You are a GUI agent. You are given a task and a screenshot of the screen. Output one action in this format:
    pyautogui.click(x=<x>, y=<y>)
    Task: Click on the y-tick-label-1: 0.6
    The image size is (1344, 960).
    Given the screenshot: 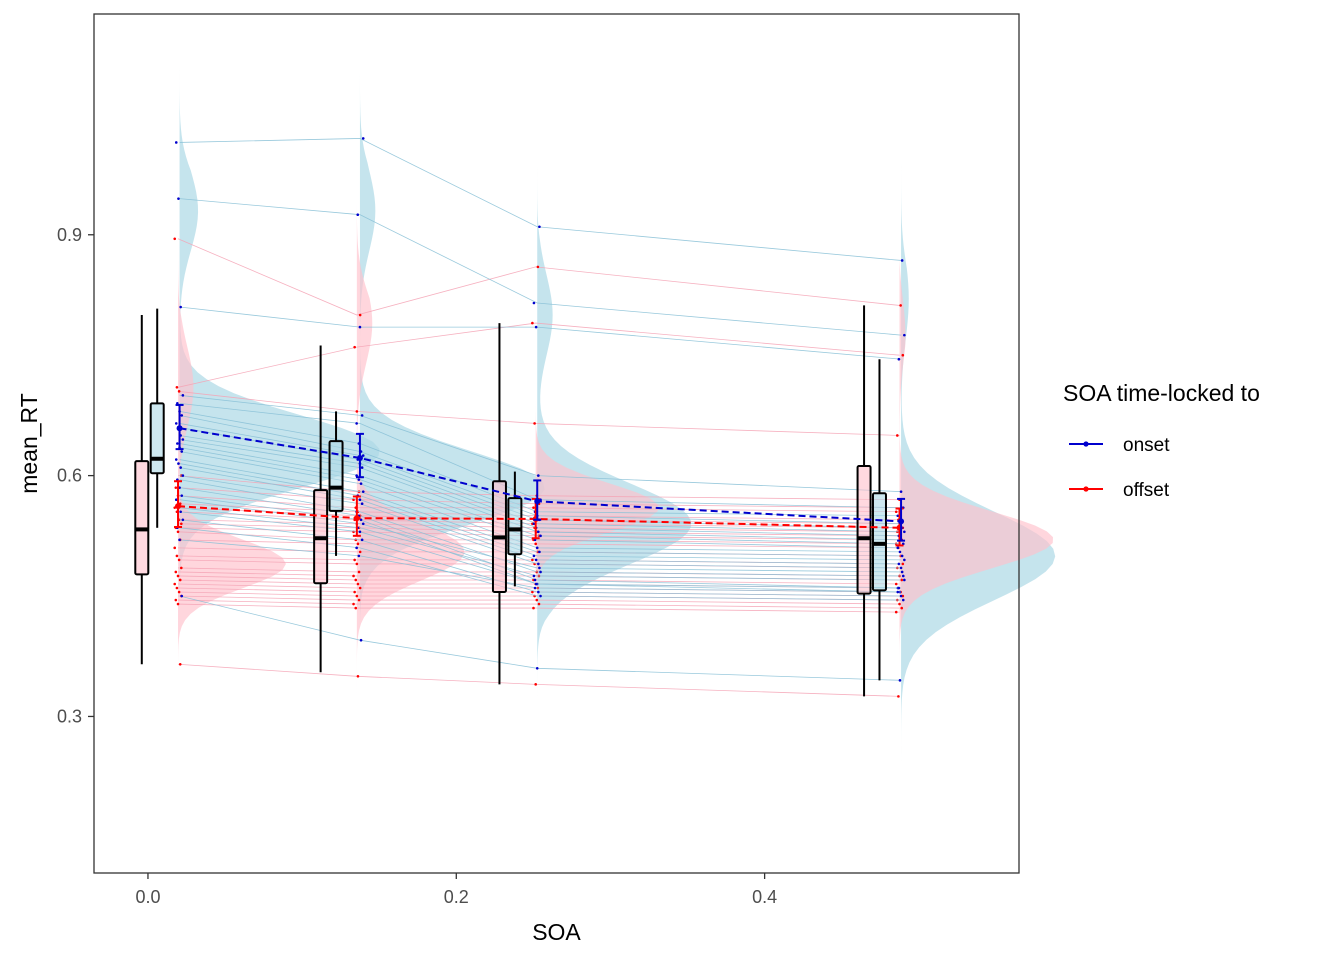 What is the action you would take?
    pyautogui.click(x=69, y=476)
    